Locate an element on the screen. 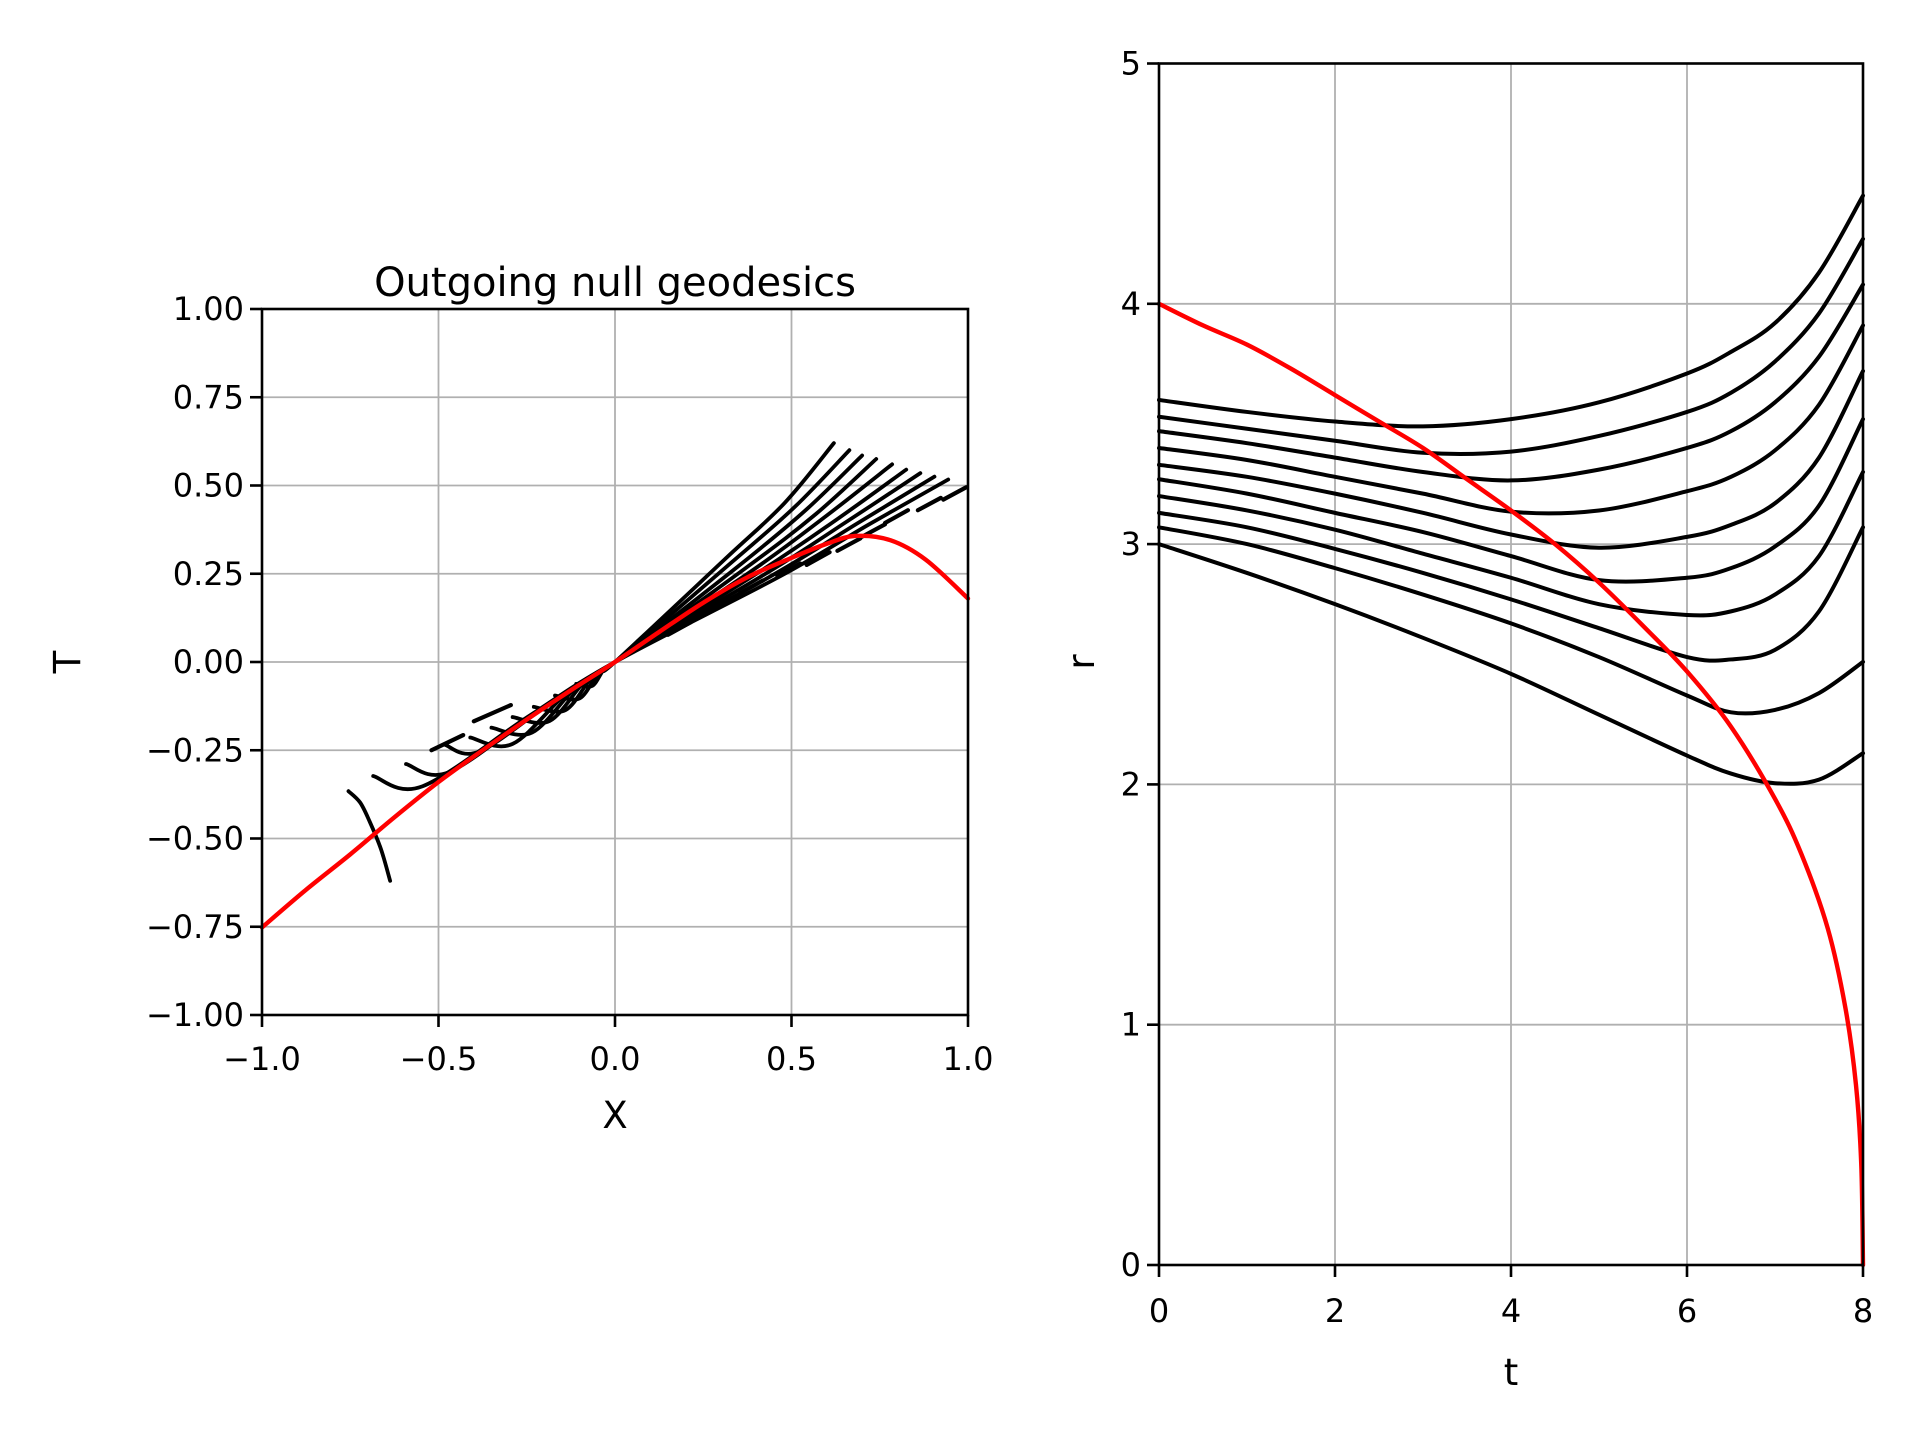  right-y-tick-label: 3 is located at coordinates (1131, 544).